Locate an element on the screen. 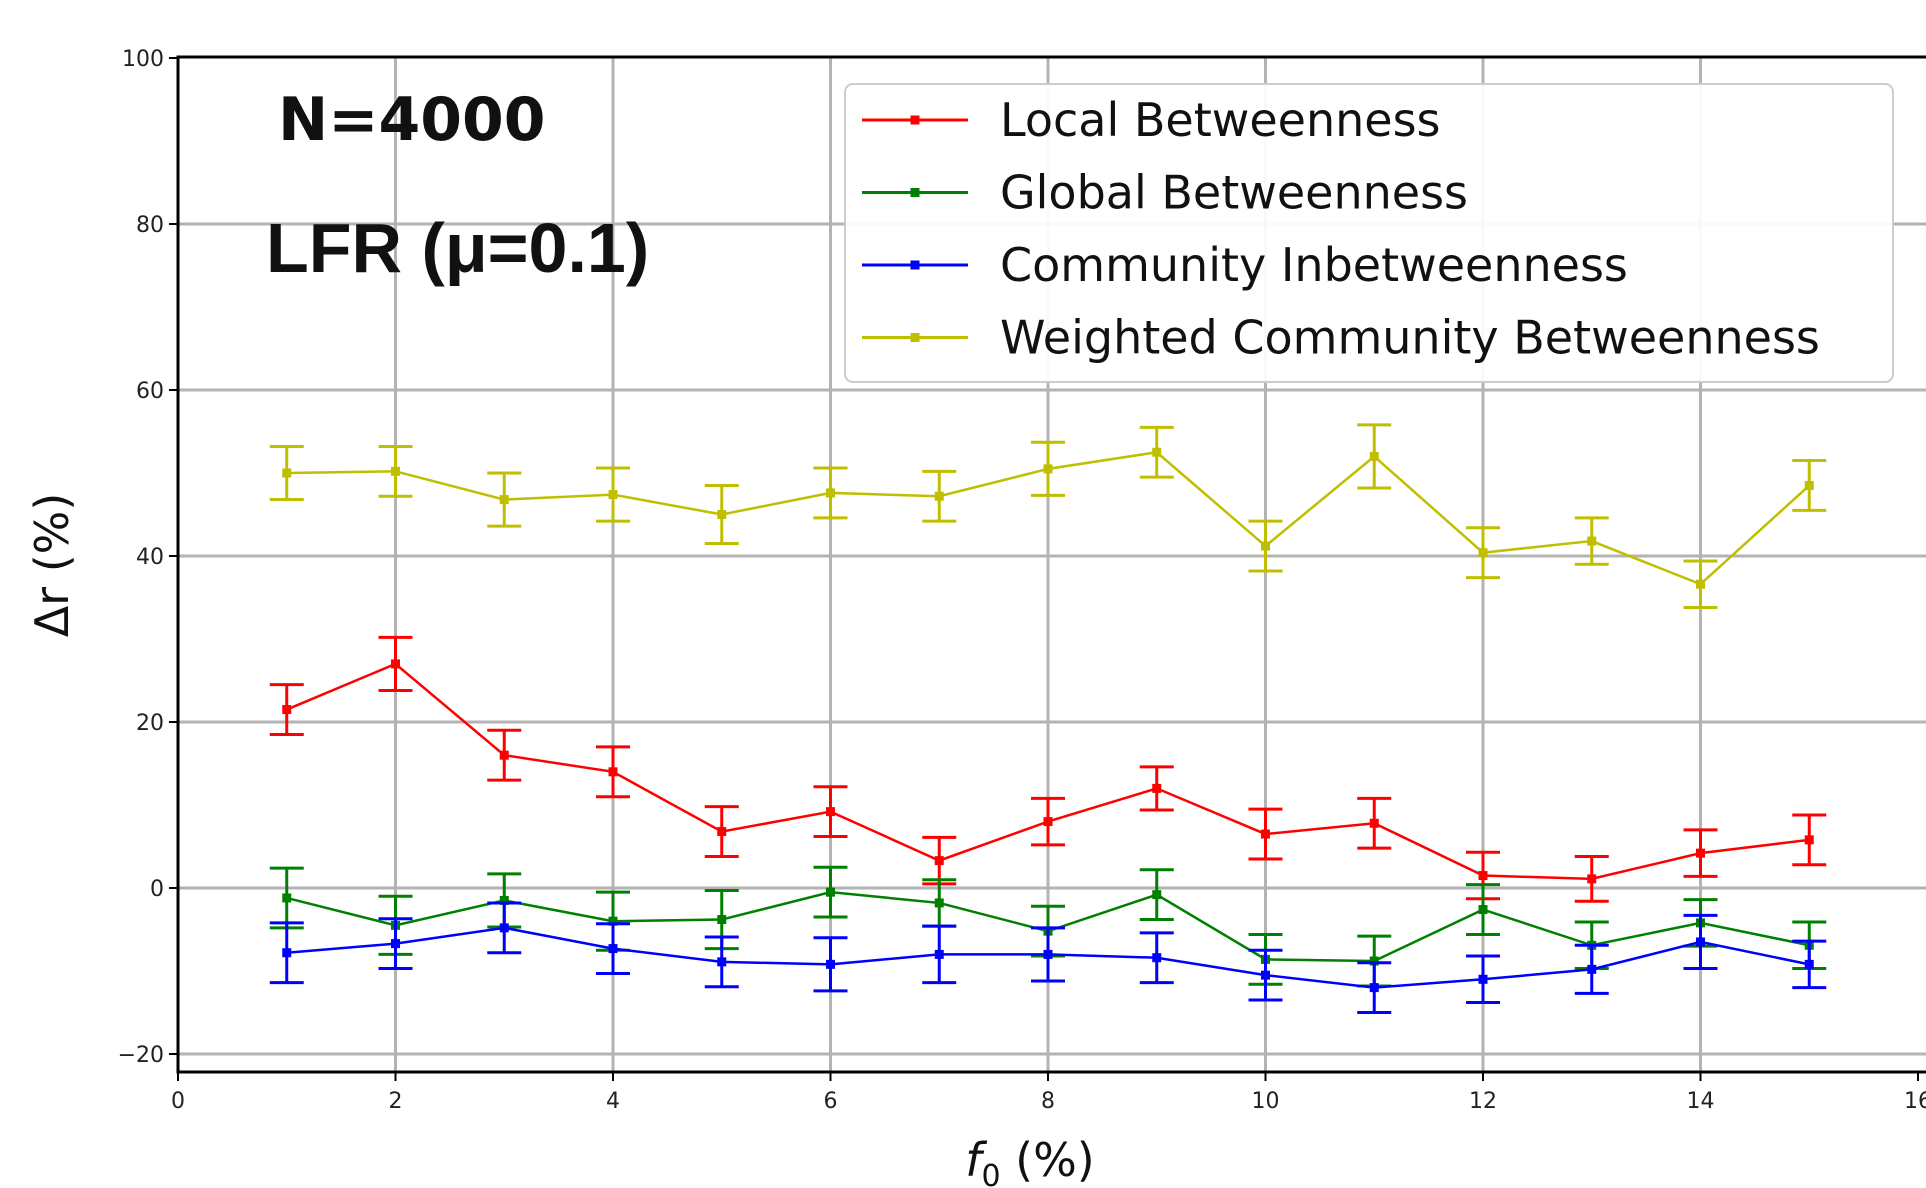 The height and width of the screenshot is (1188, 1926). series-community-inbetweenness is located at coordinates (1048, 957).